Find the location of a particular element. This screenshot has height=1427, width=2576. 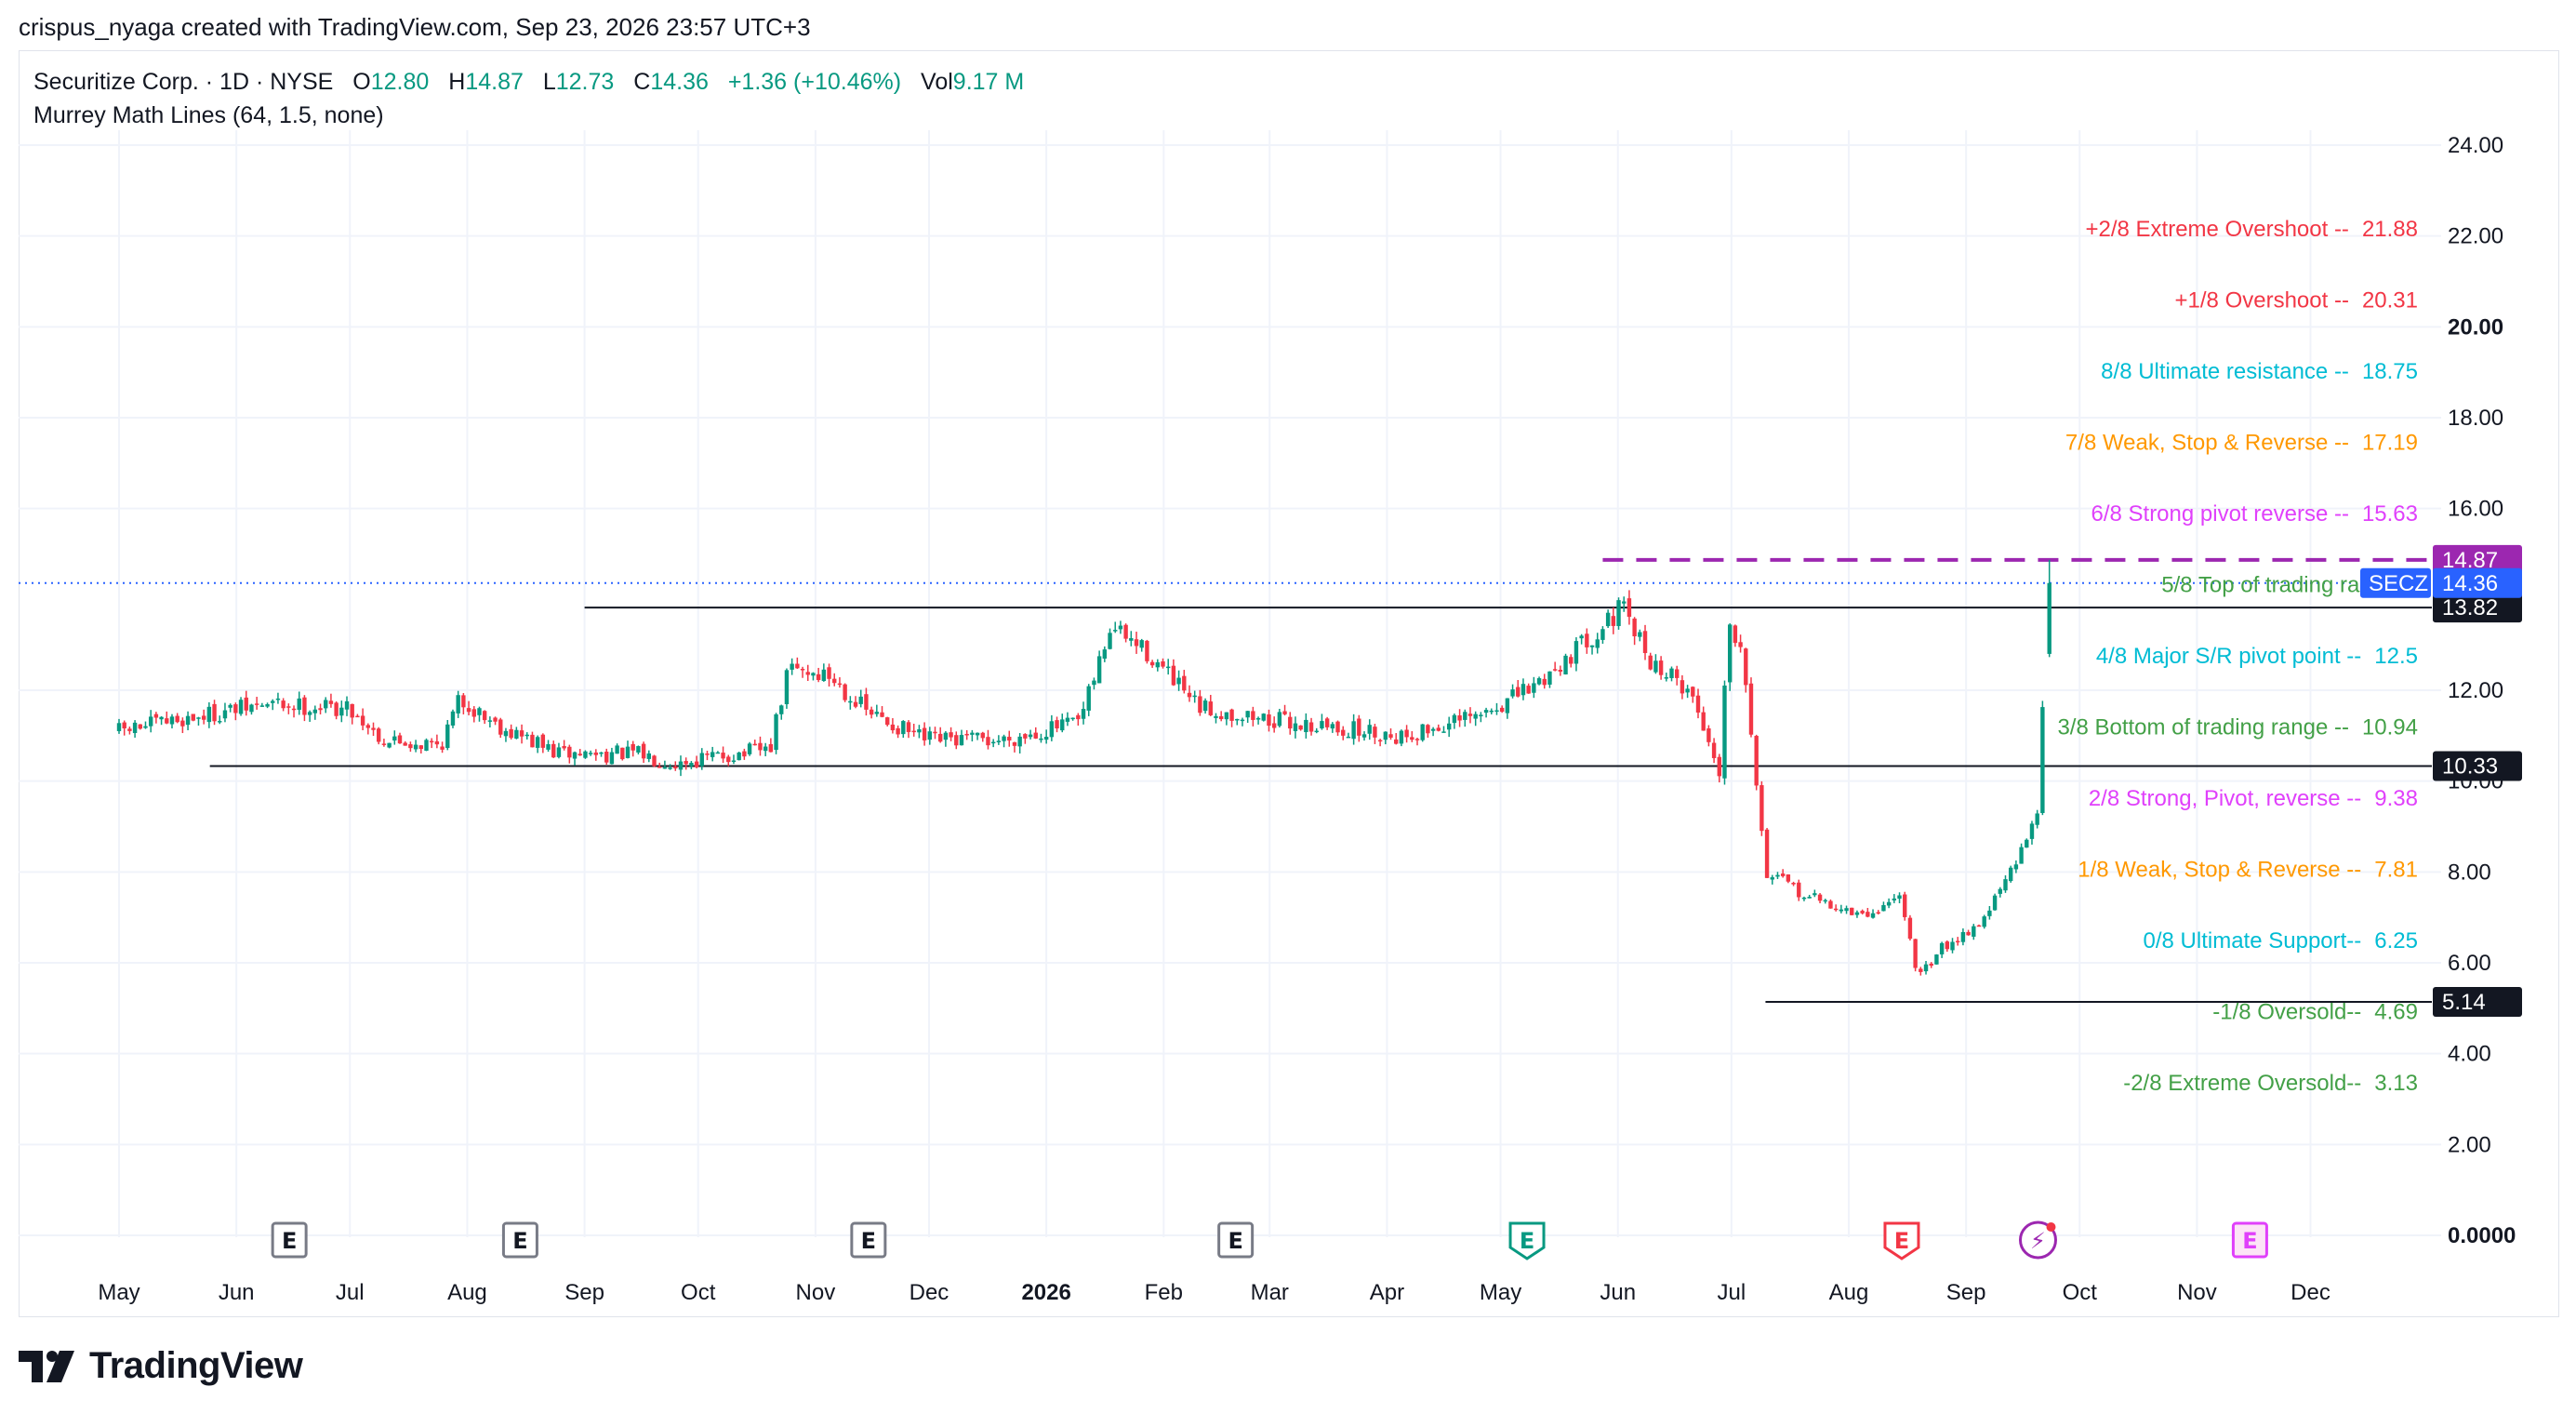

murrey-line-label: 1/8 Weak, Stop & Reverse -- 7.81 is located at coordinates (2248, 871).